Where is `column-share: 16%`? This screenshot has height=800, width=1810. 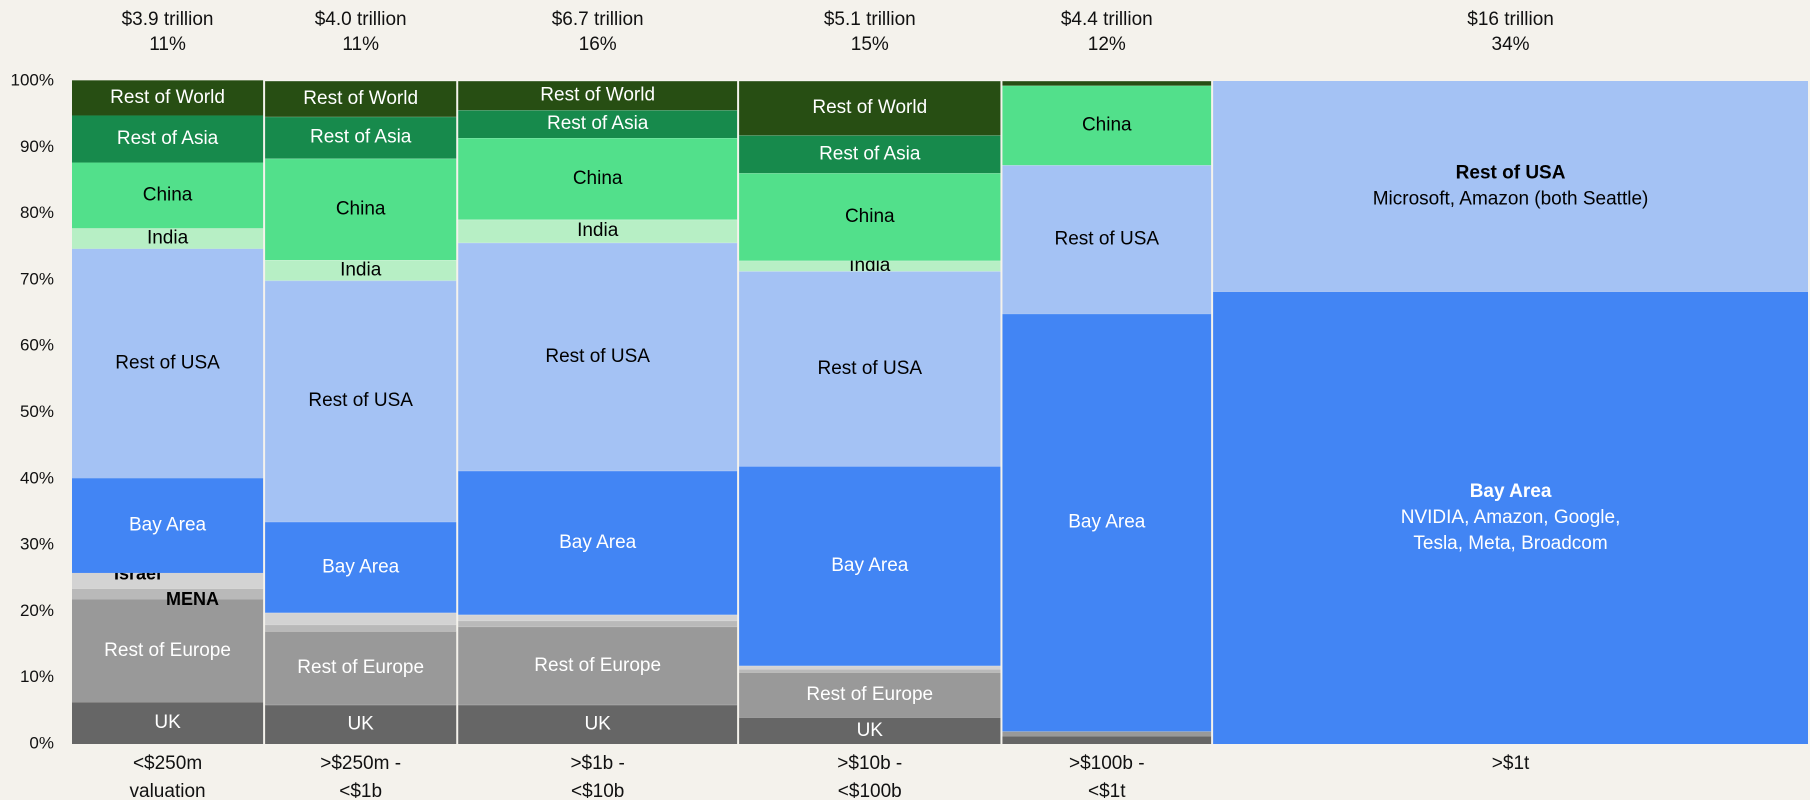
column-share: 16% is located at coordinates (598, 44).